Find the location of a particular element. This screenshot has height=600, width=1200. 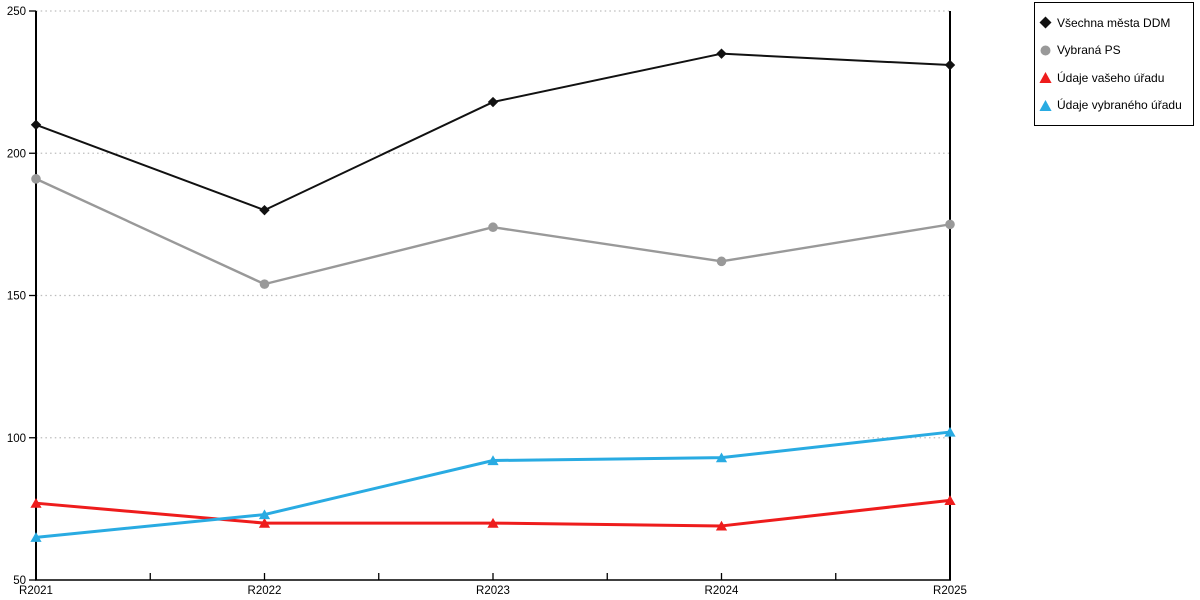

series-marker-vybrana-ps-R2023 is located at coordinates (493, 227).